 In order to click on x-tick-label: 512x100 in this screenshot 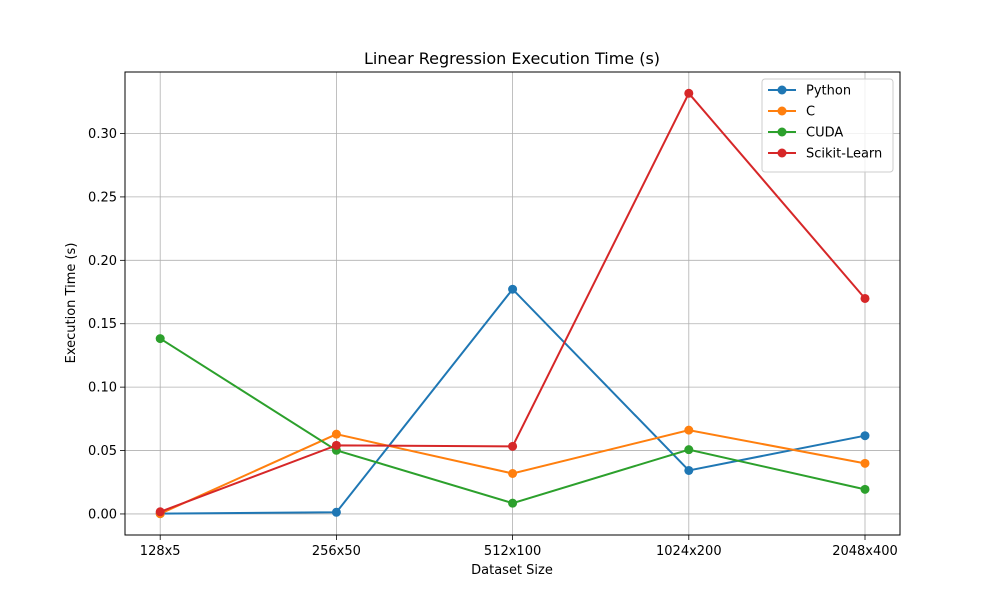, I will do `click(512, 551)`.